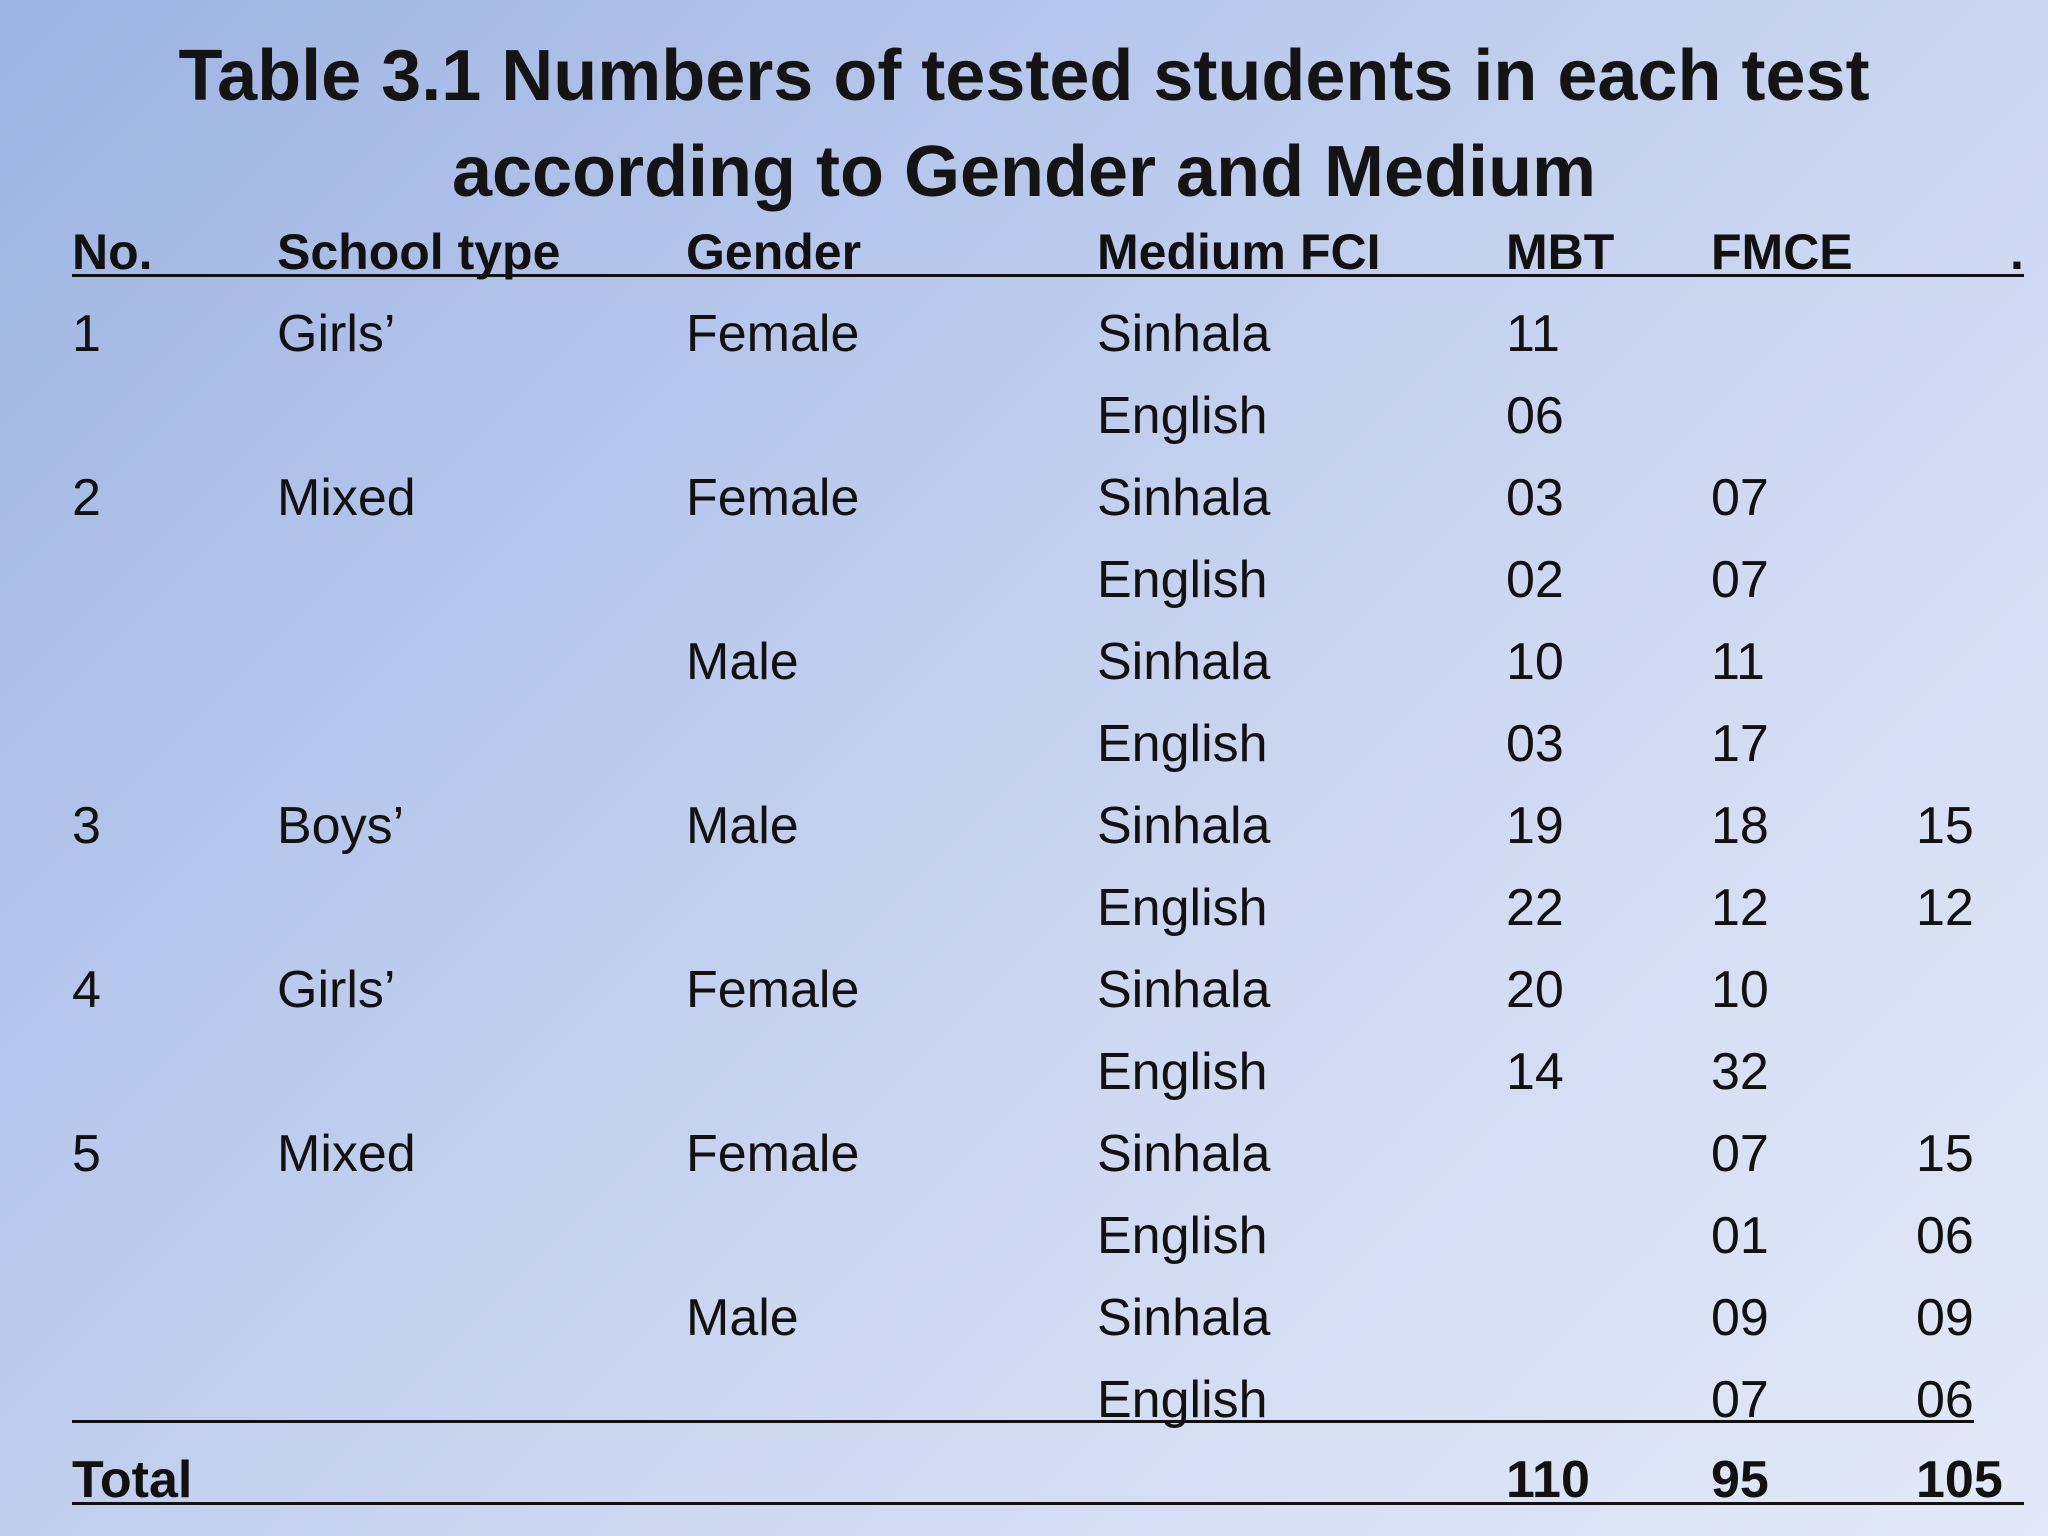 The width and height of the screenshot is (2048, 1536). Describe the element at coordinates (1959, 1480) in the screenshot. I see `total-fmce: 105` at that location.